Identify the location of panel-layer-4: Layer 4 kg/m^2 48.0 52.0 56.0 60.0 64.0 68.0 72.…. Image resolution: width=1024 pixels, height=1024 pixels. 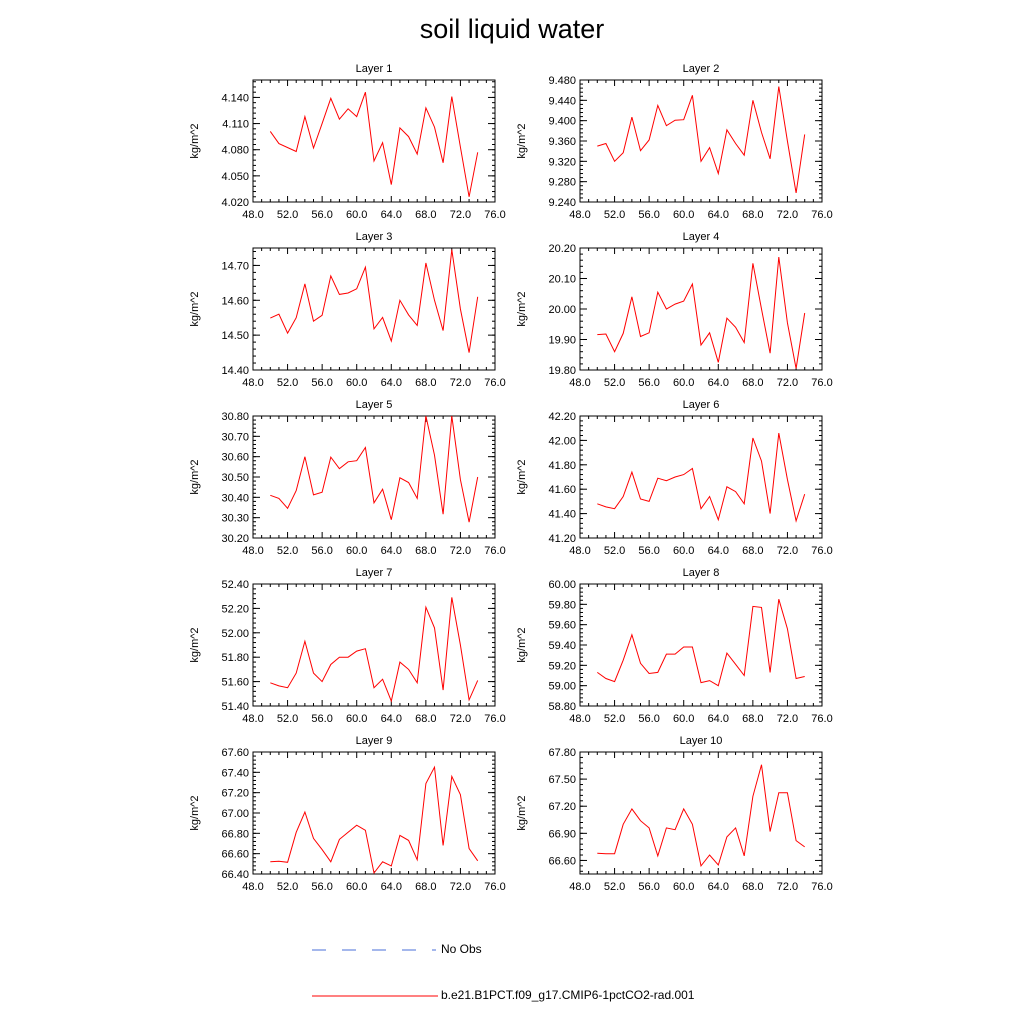
(674, 310).